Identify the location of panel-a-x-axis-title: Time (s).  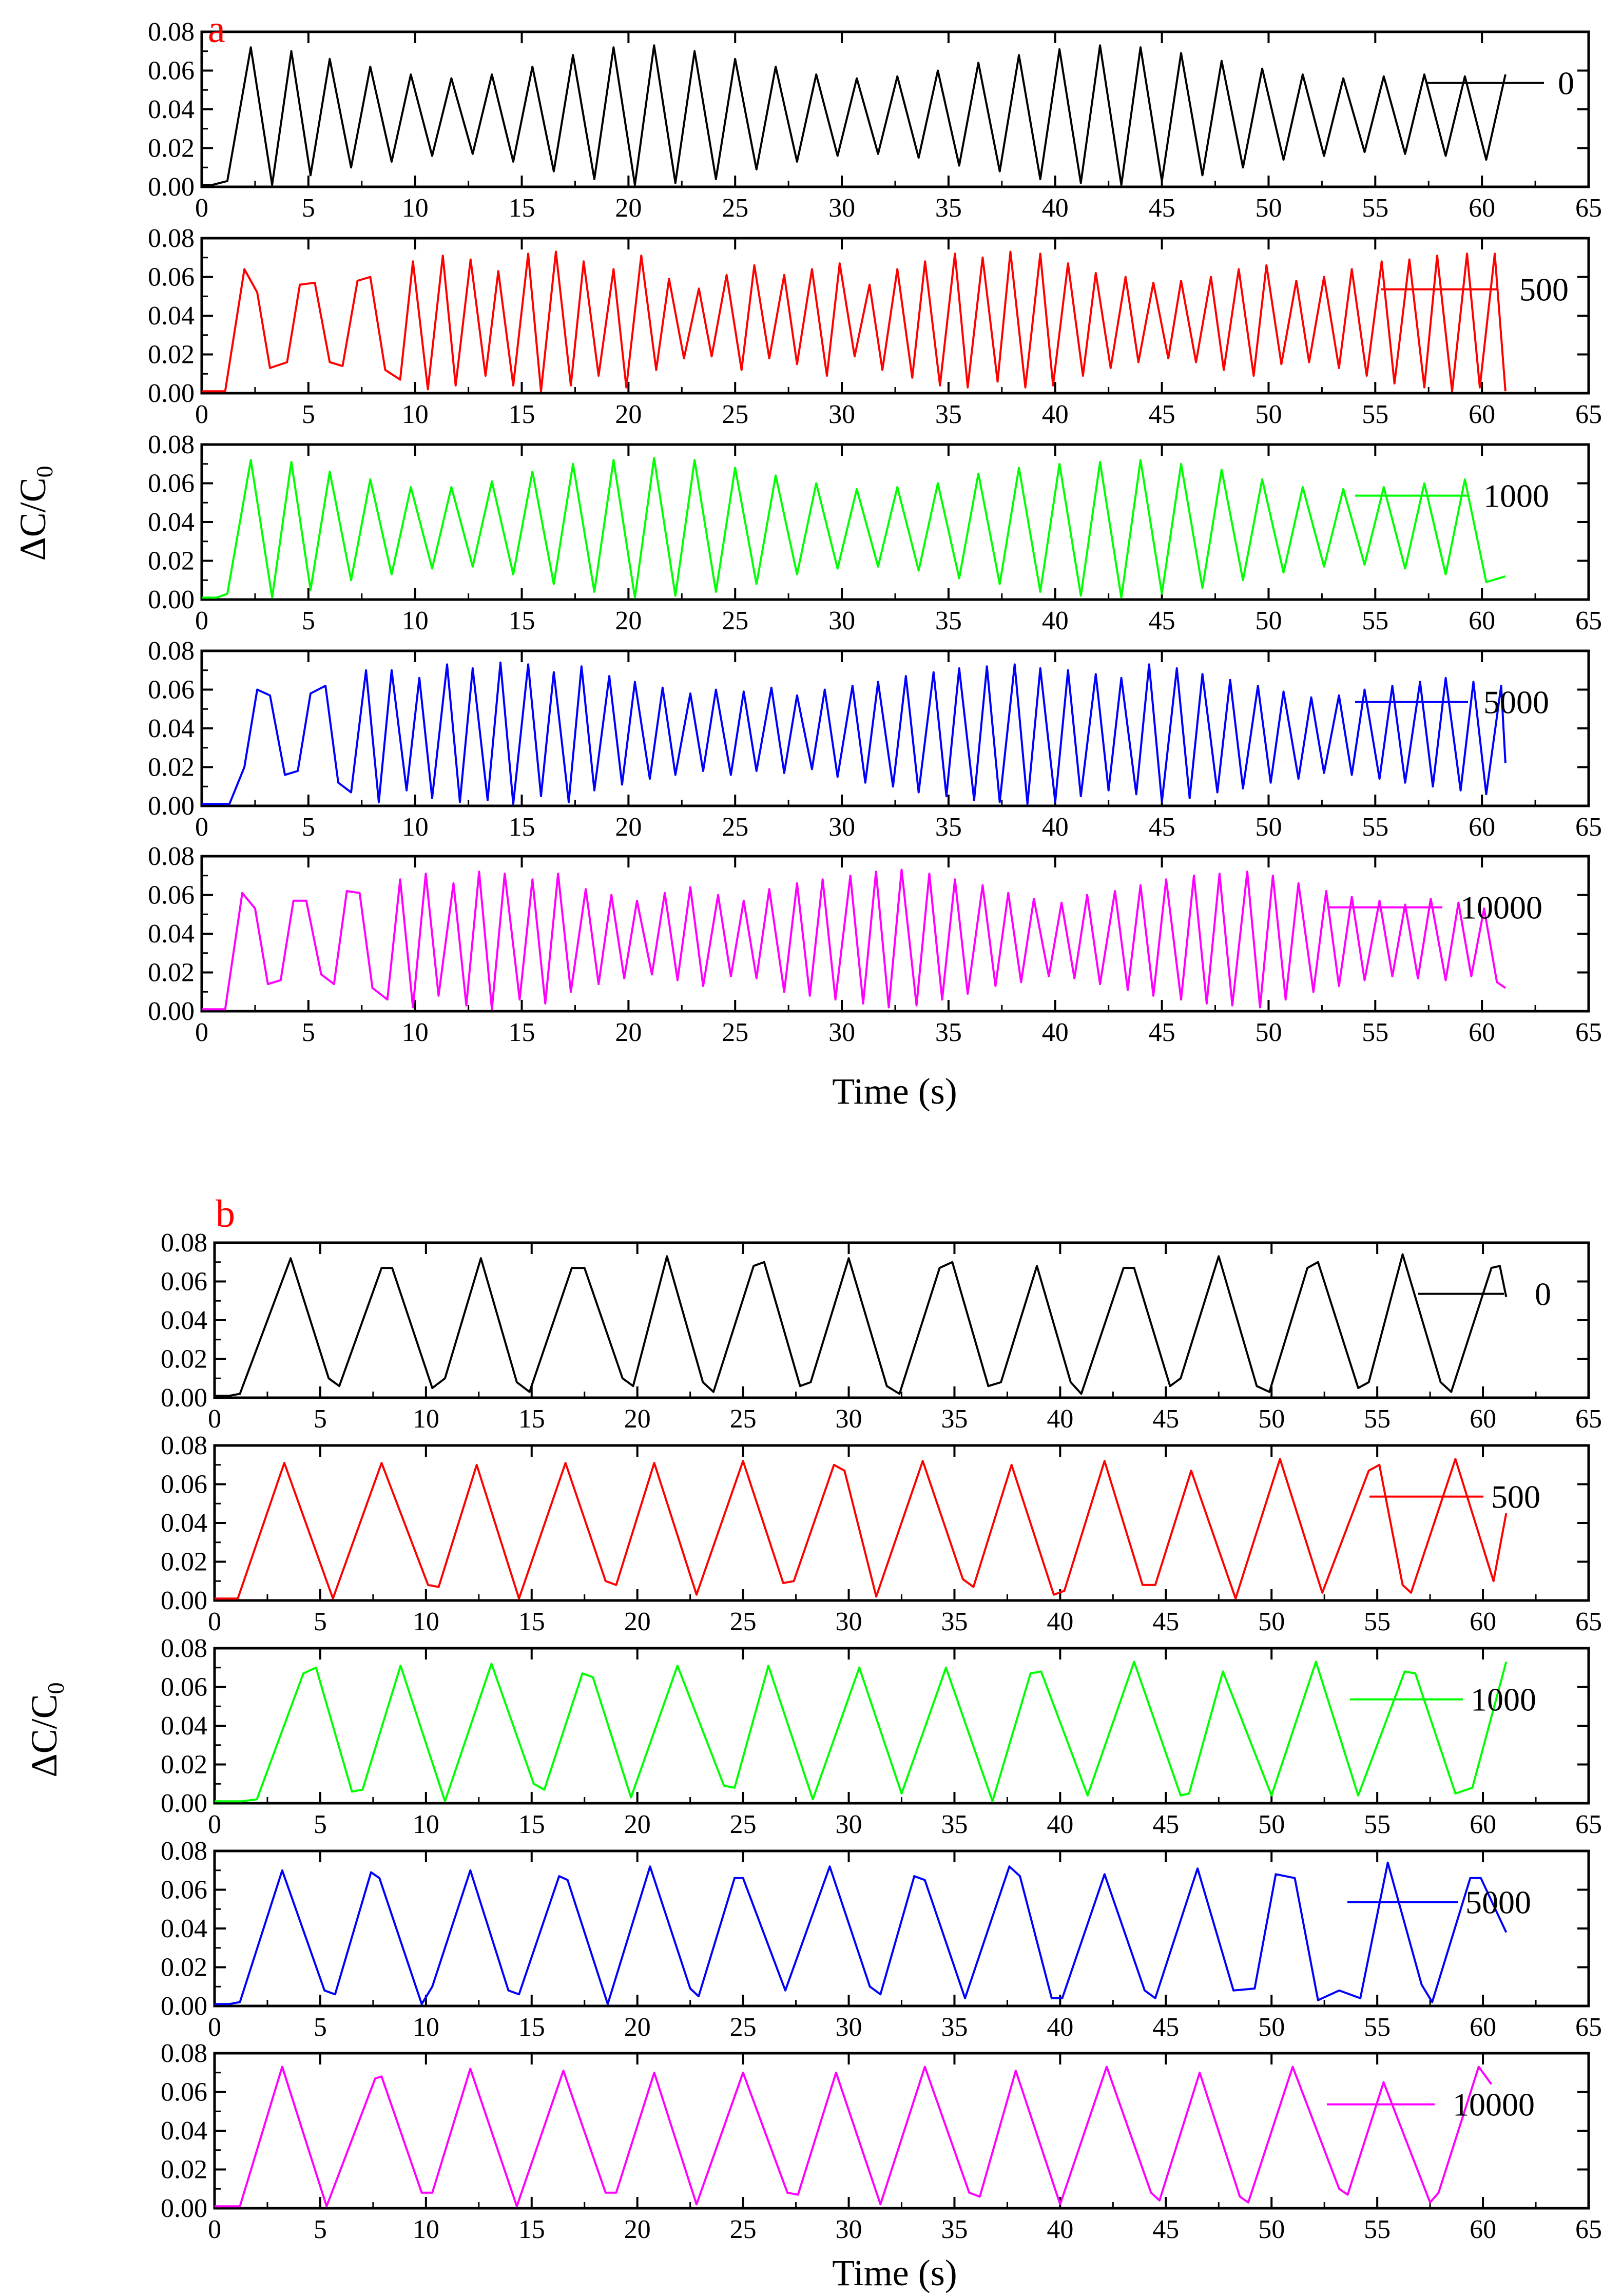
(894, 1091).